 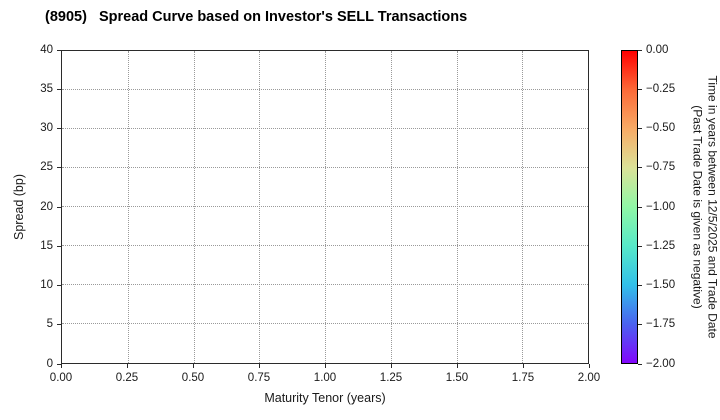 What do you see at coordinates (259, 378) in the screenshot?
I see `x-tick-label: 0.75` at bounding box center [259, 378].